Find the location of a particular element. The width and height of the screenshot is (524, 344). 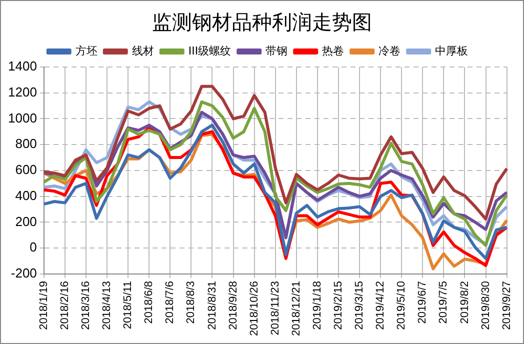

x-tick-label: 2019/6/7 is located at coordinates (422, 302).